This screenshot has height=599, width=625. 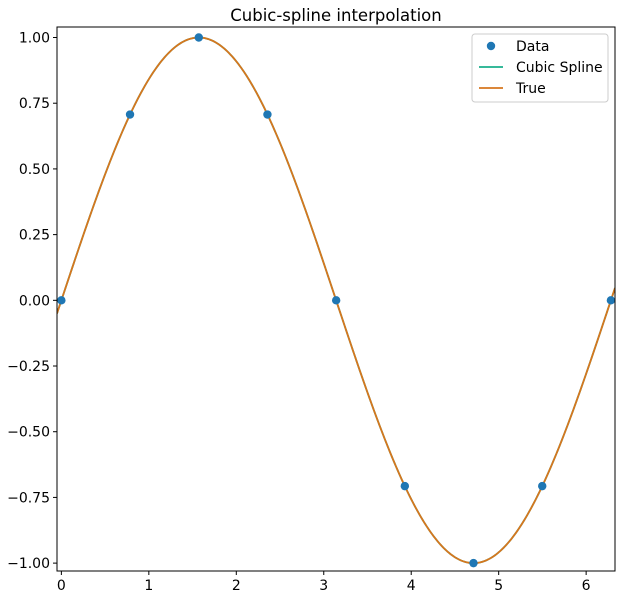 What do you see at coordinates (335, 15) in the screenshot?
I see `chart-title: Cubic-spline interpolation` at bounding box center [335, 15].